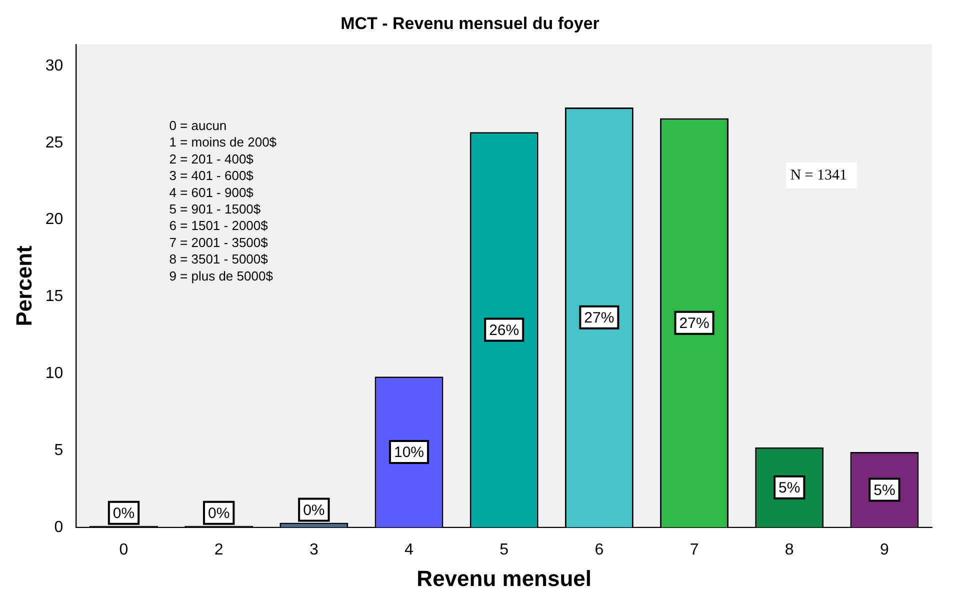 This screenshot has height=605, width=958. What do you see at coordinates (211, 176) in the screenshot?
I see `annotation: 3 = 401 - 600$` at bounding box center [211, 176].